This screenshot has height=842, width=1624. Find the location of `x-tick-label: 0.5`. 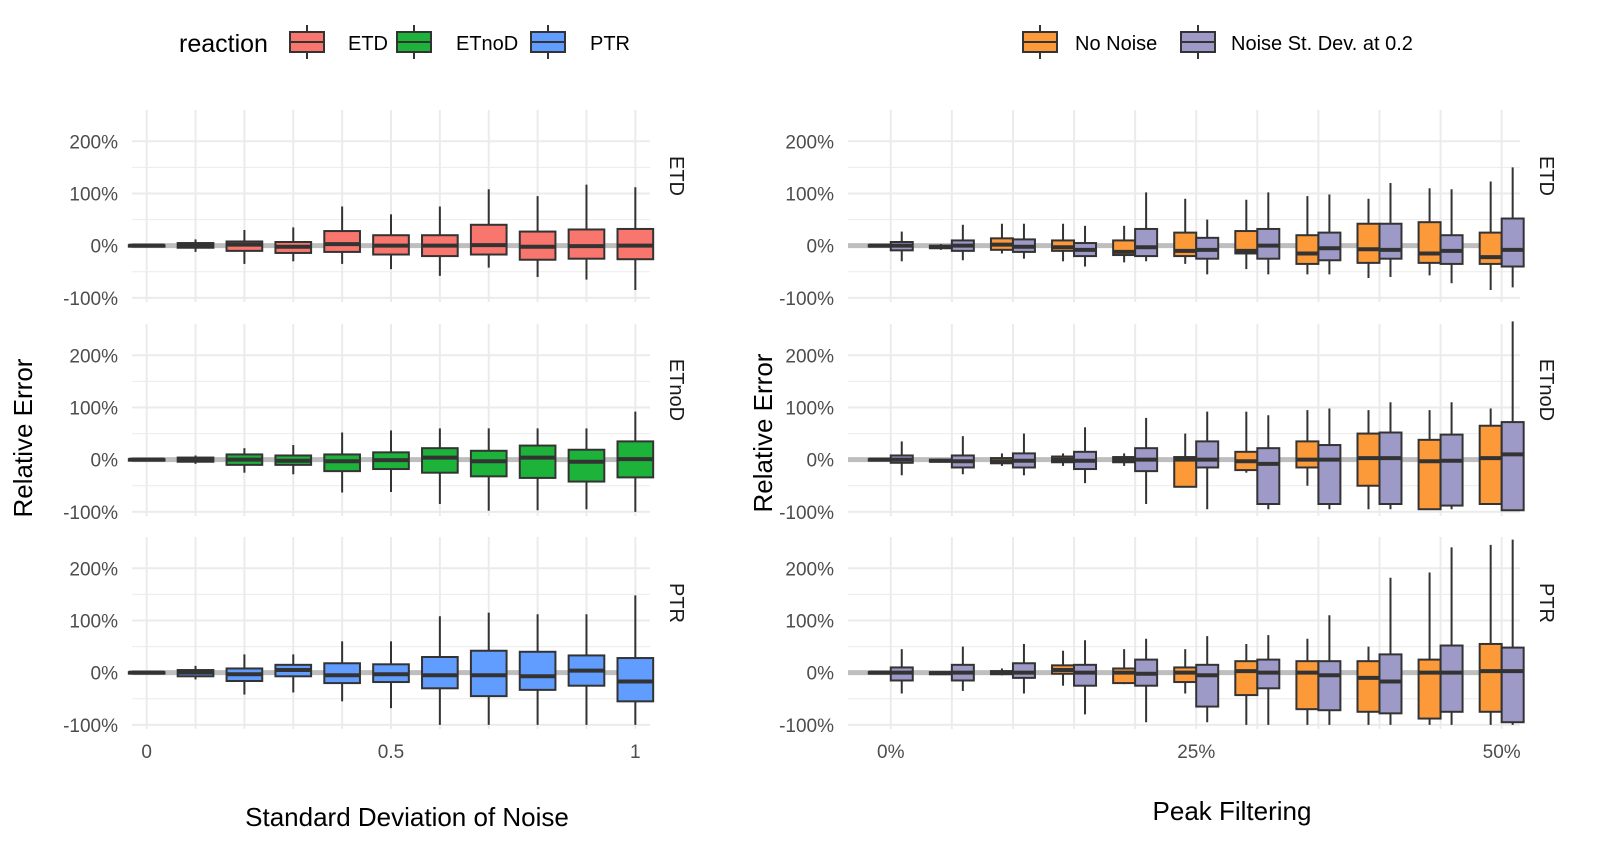

x-tick-label: 0.5 is located at coordinates (391, 752).